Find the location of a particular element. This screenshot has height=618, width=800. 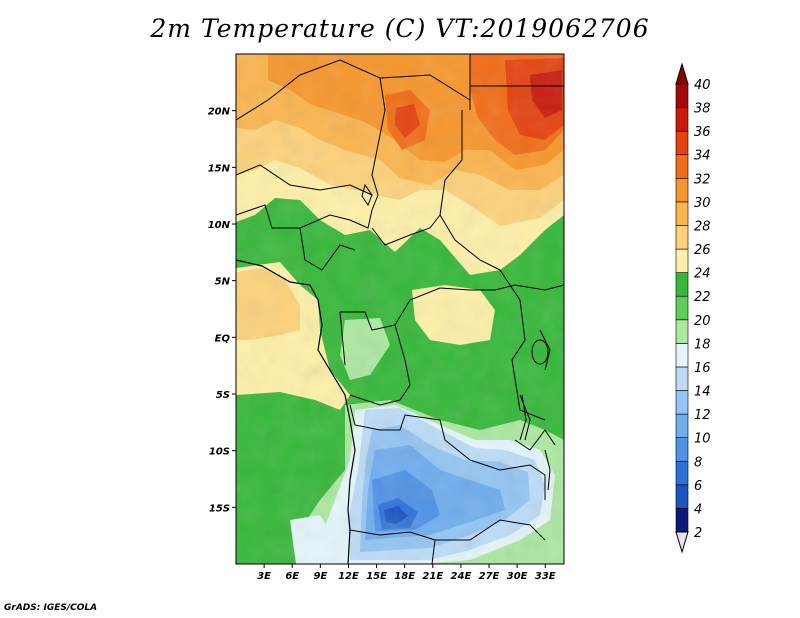

colorbar-label: 6 is located at coordinates (698, 486).